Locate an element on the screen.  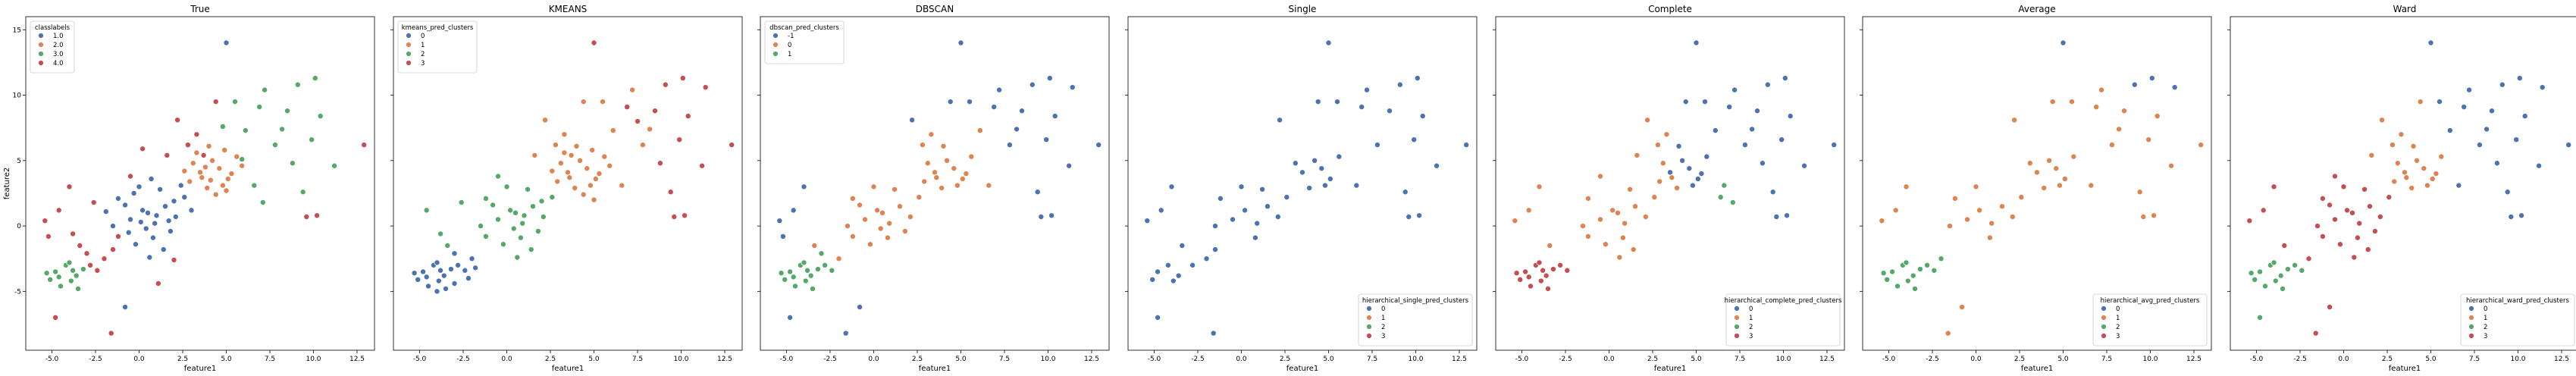
legend-entry: 4.0 is located at coordinates (59, 63).